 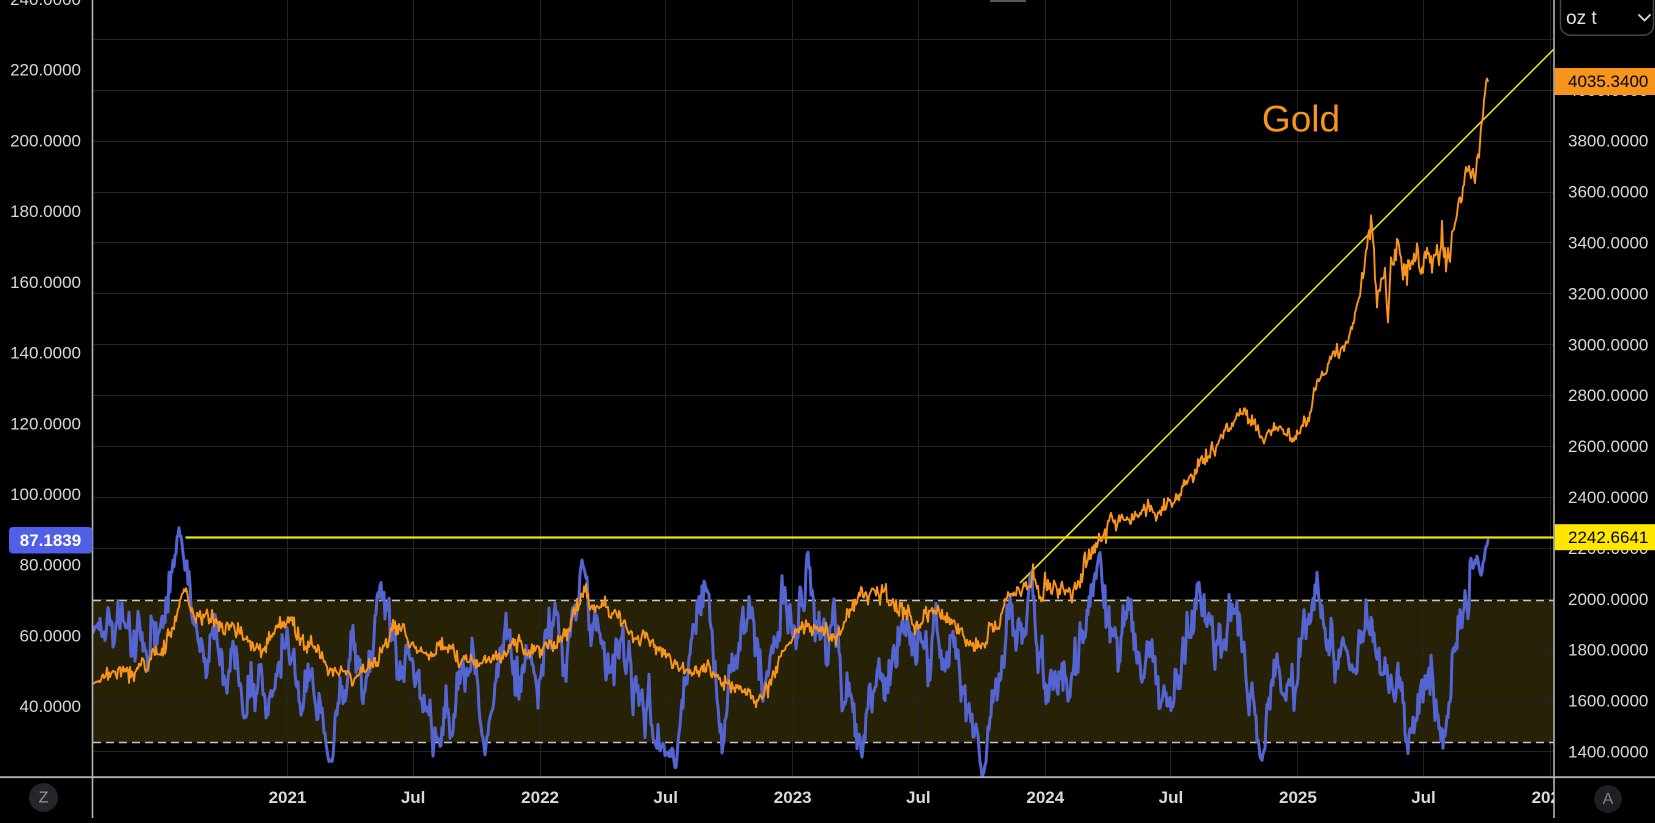 What do you see at coordinates (1608, 243) in the screenshot?
I see `svg-text: 3400.0000` at bounding box center [1608, 243].